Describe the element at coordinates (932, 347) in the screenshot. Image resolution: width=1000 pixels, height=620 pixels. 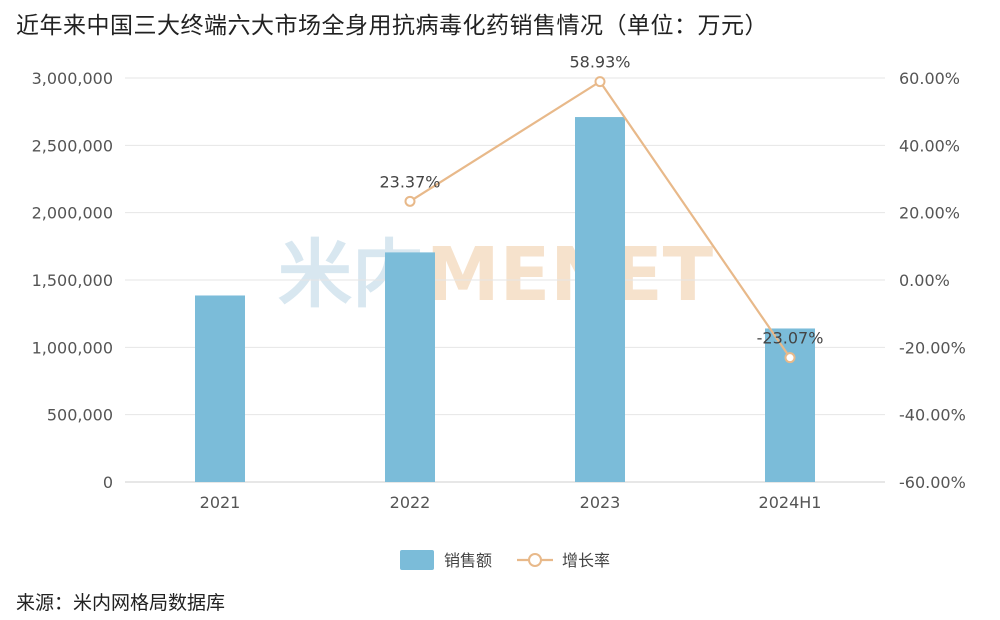
I see `y-right-tick-label: -20.00%` at that location.